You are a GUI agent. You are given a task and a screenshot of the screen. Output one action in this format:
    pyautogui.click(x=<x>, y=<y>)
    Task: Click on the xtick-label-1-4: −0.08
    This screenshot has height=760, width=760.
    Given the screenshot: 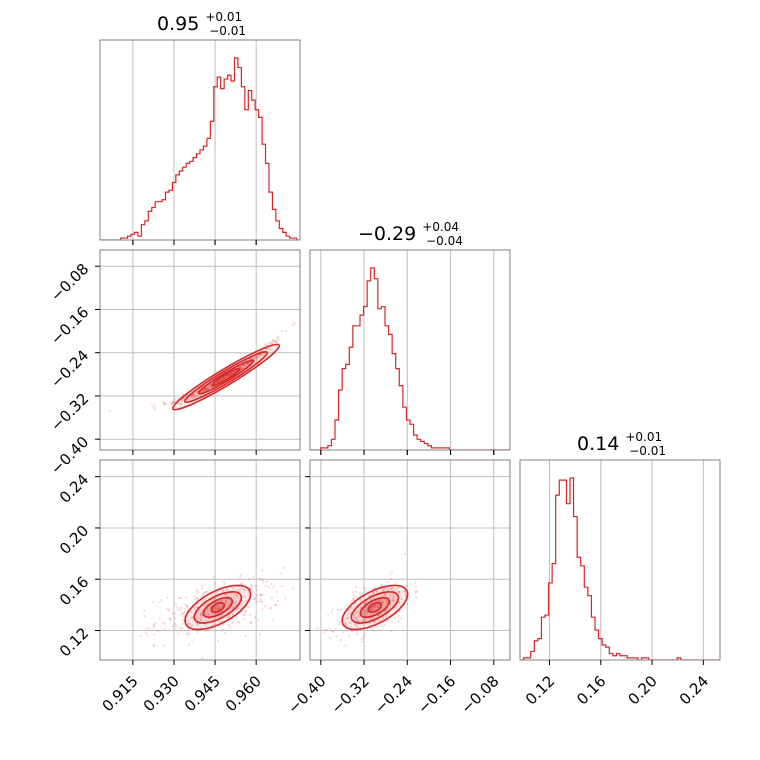 What is the action you would take?
    pyautogui.click(x=479, y=694)
    